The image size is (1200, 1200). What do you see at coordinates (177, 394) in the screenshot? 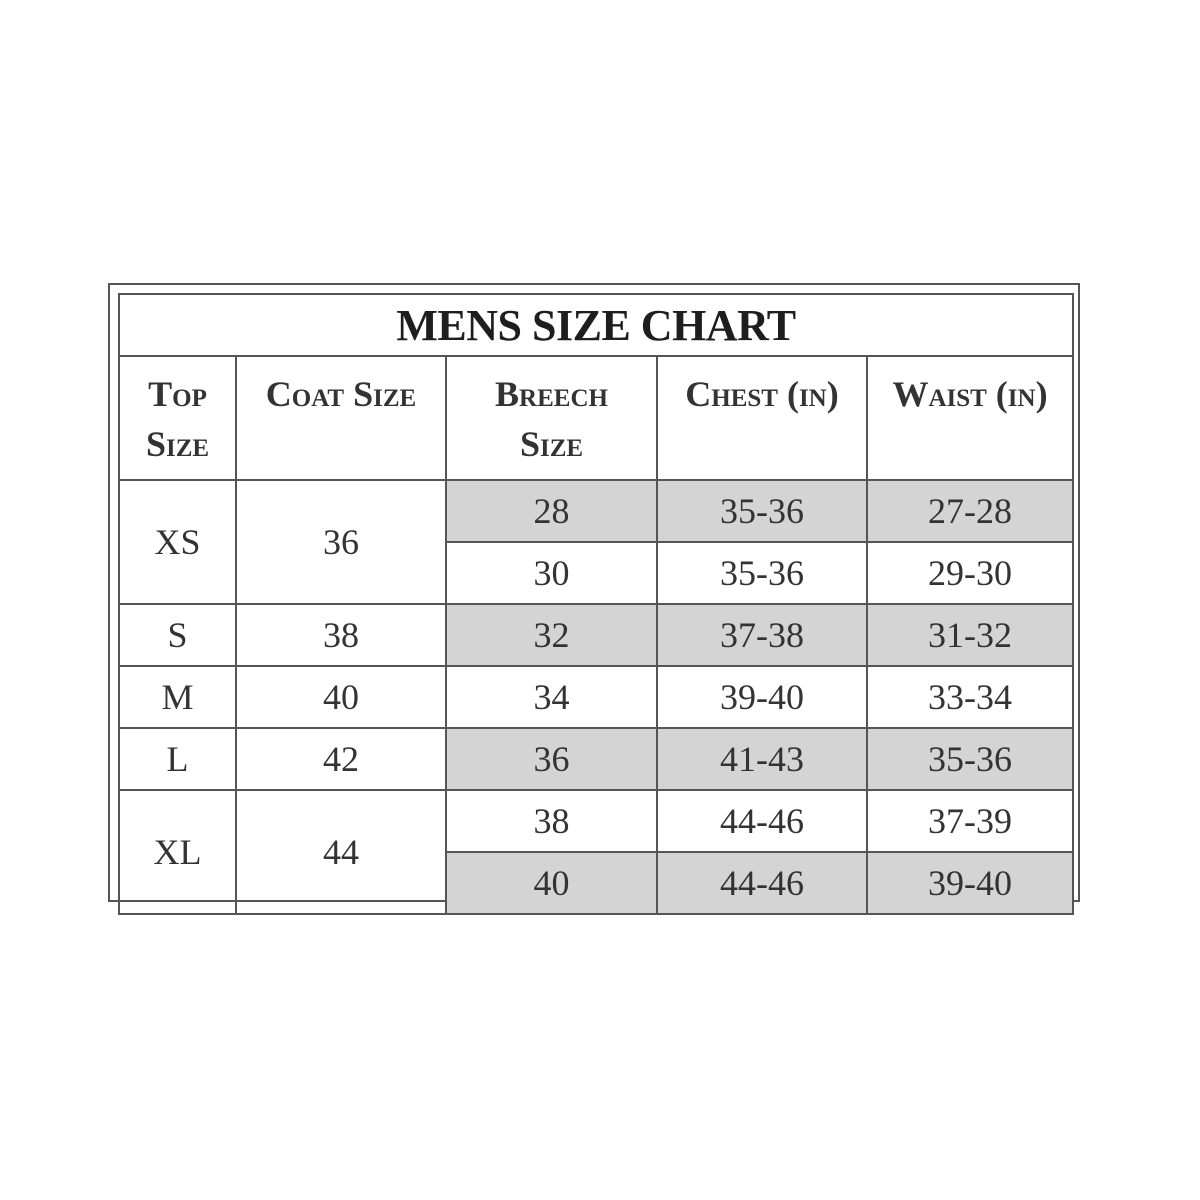
I see `header-text: Top` at bounding box center [177, 394].